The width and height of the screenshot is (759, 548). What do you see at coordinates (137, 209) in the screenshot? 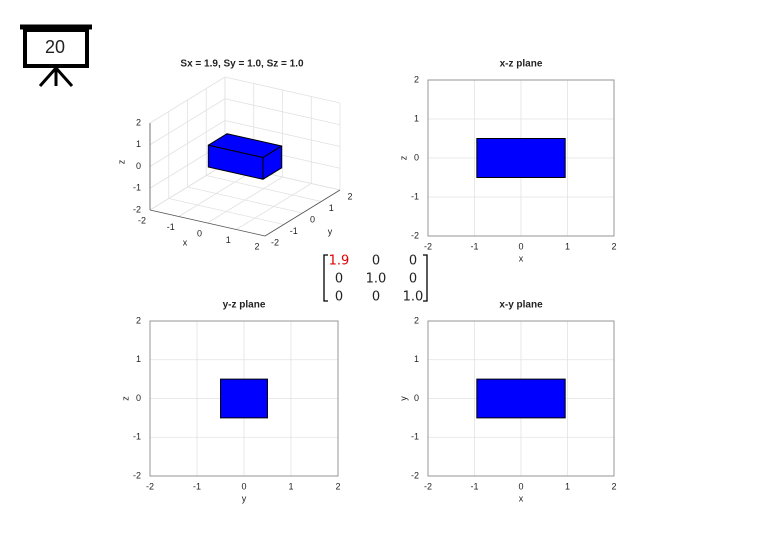
I see `z-tick-label: -2` at bounding box center [137, 209].